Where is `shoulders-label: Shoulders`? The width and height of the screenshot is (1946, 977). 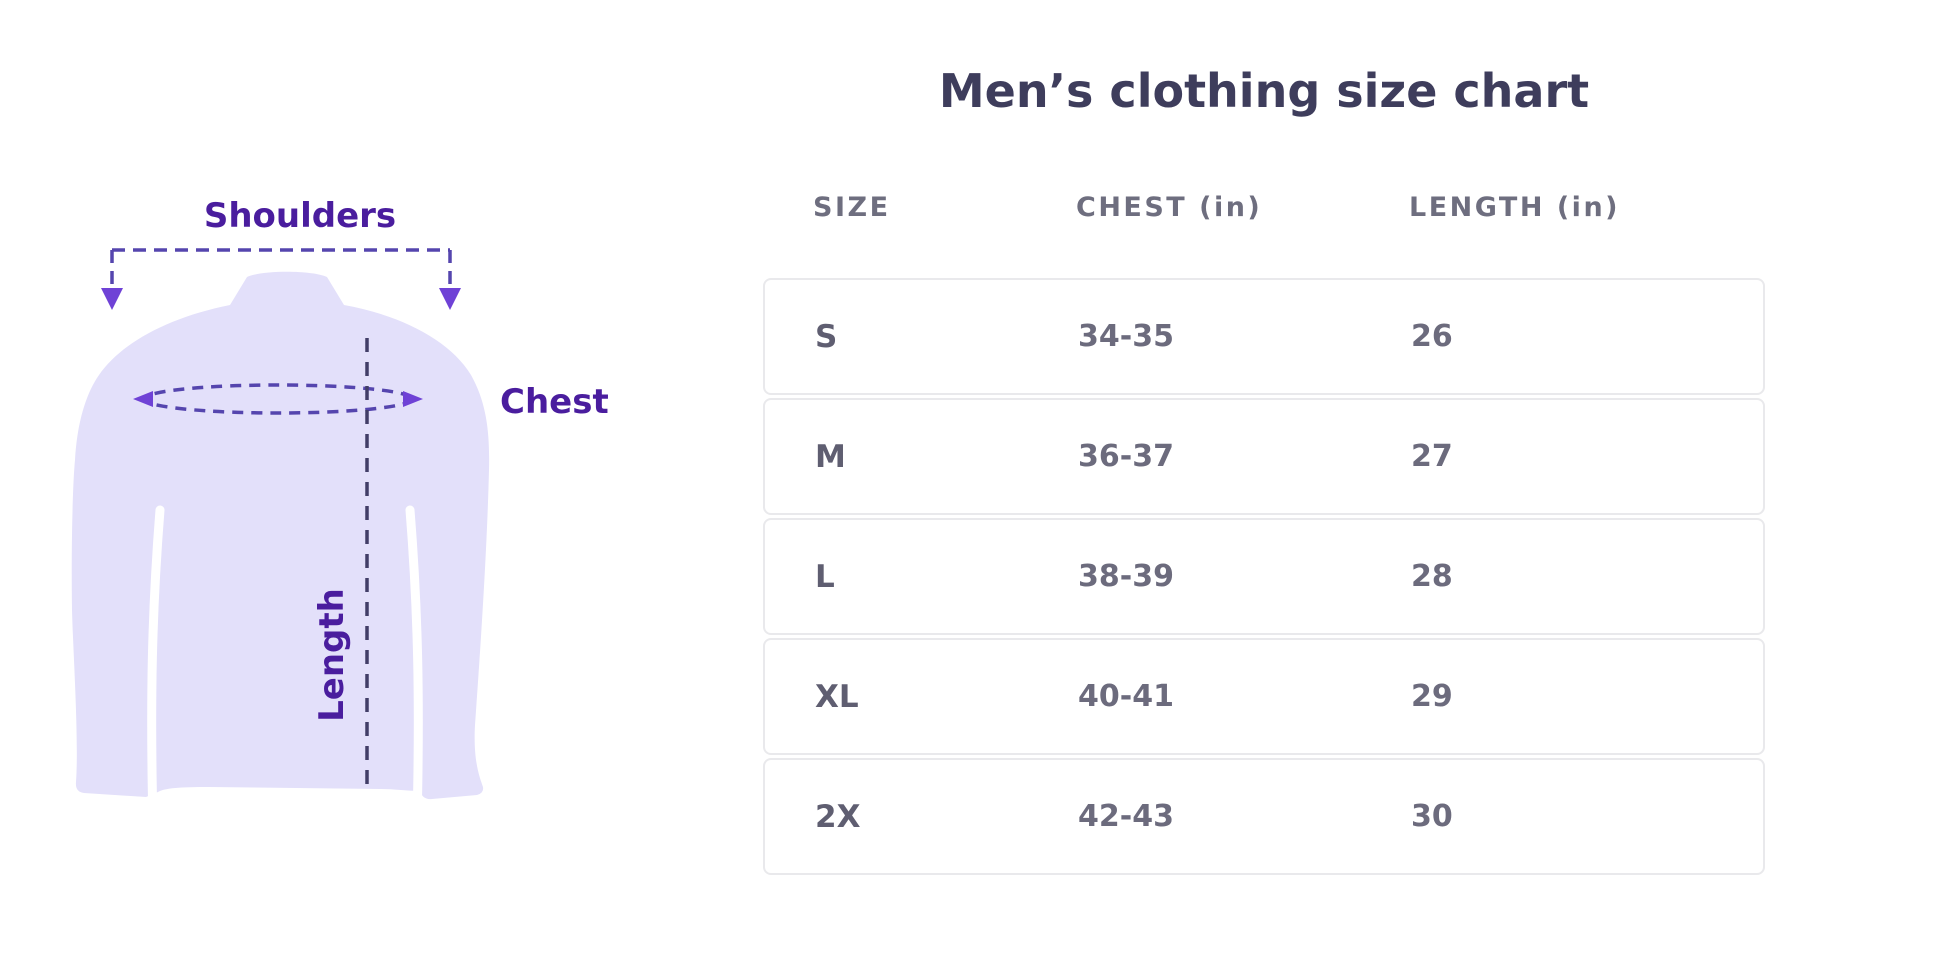 shoulders-label: Shoulders is located at coordinates (300, 216).